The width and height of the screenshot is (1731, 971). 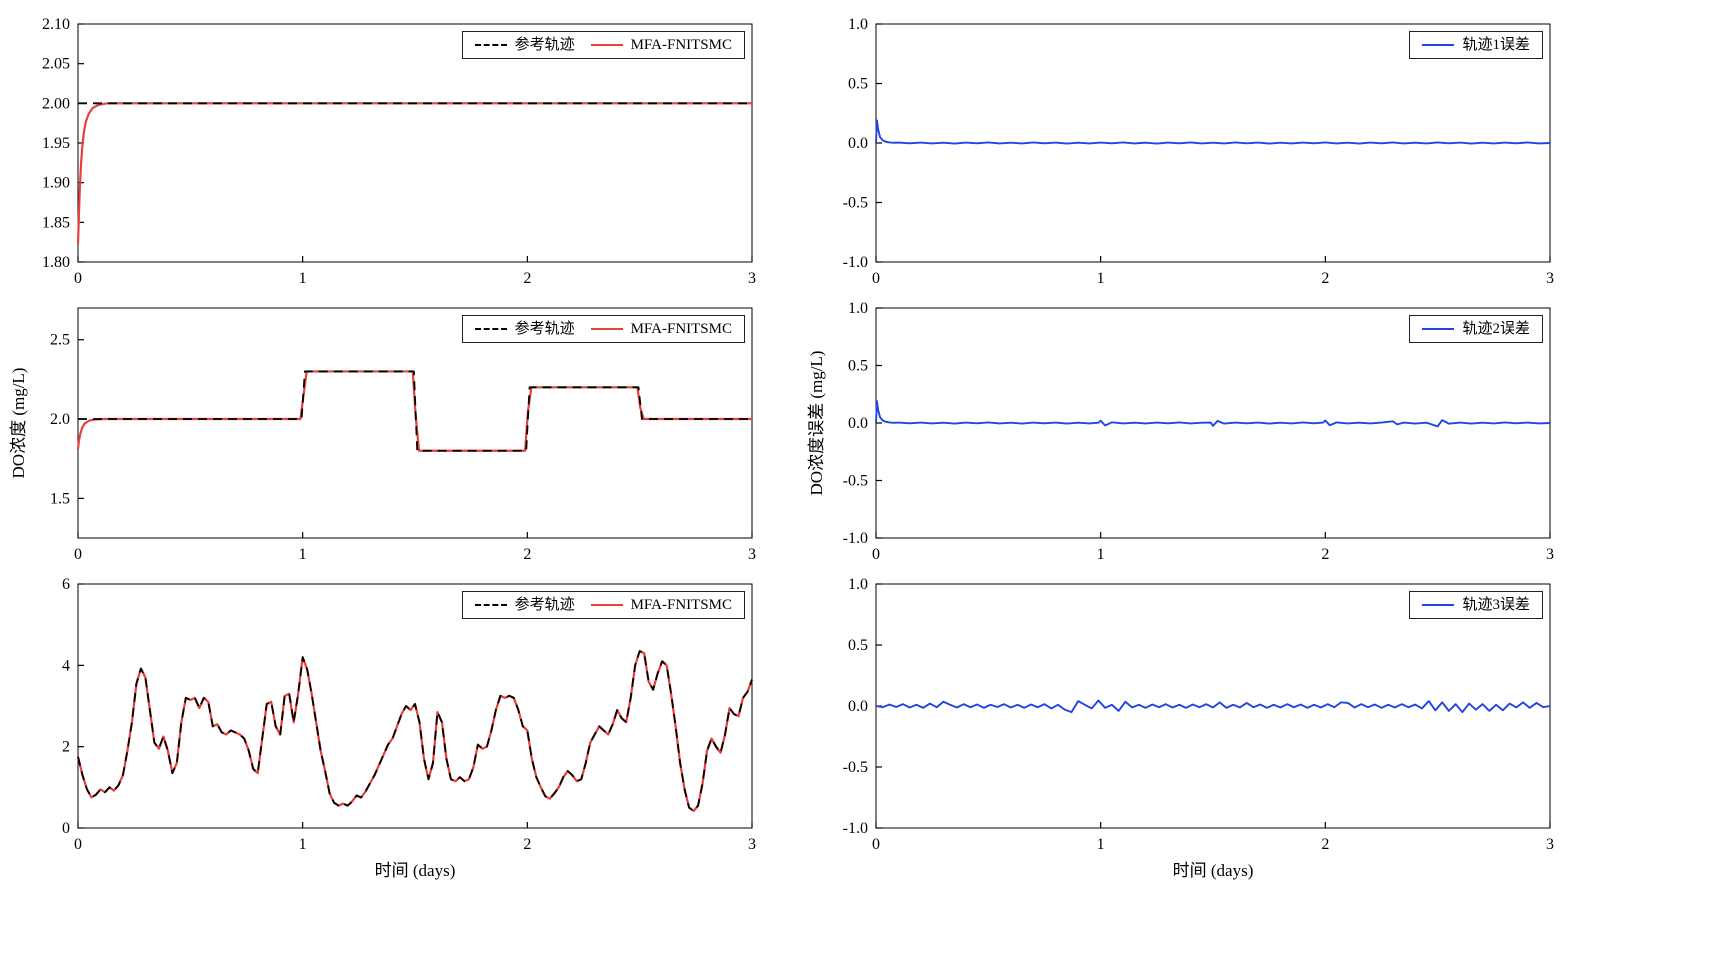 I want to click on y-tick-label: 4, so click(x=66, y=665).